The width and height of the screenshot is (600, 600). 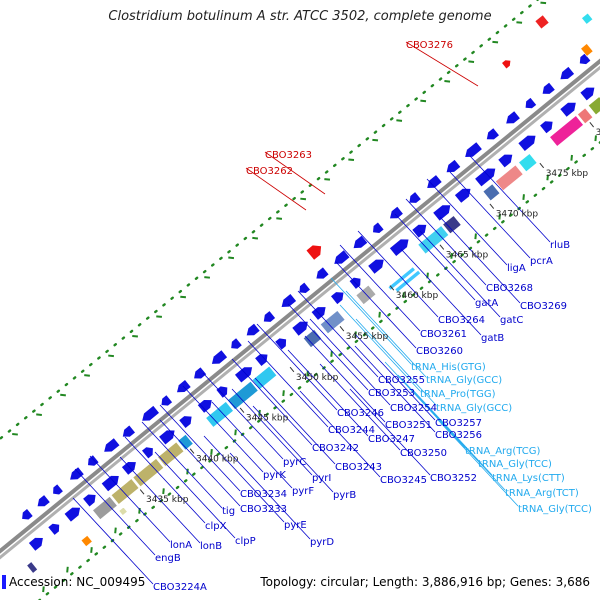 I want to click on gene-label-CBO3251: CBO3251, so click(x=408, y=425).